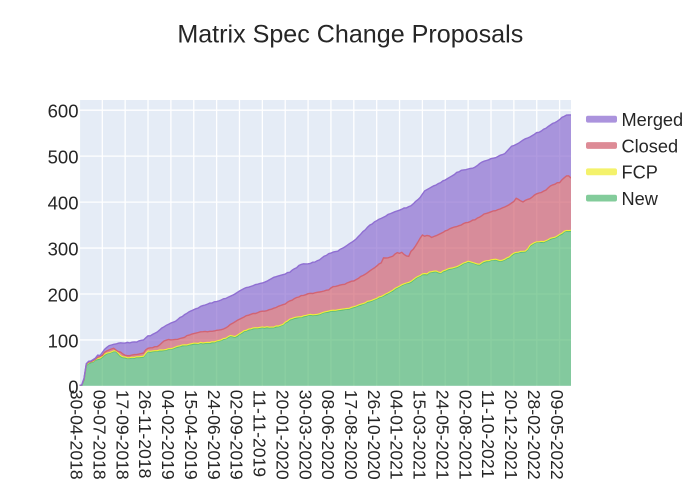 The width and height of the screenshot is (700, 500). What do you see at coordinates (640, 199) in the screenshot?
I see `svg-text: New` at bounding box center [640, 199].